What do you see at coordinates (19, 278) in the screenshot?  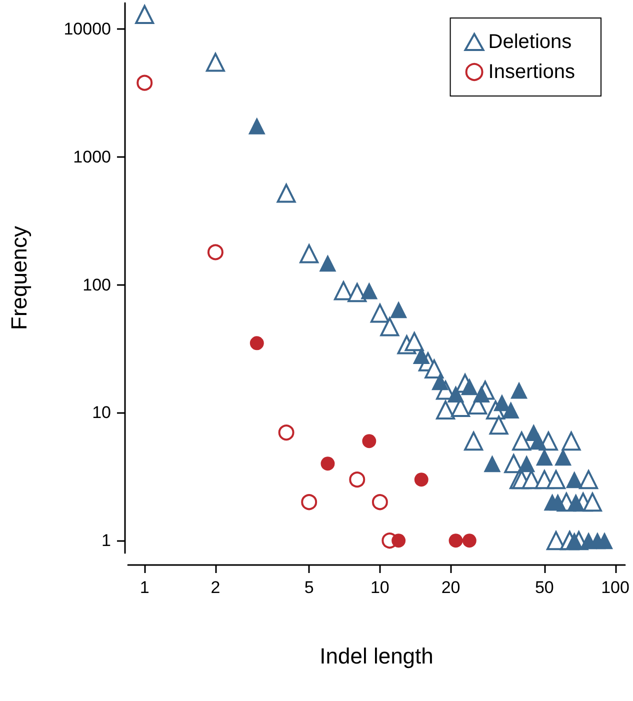 I see `y-axis-title: Frequency` at bounding box center [19, 278].